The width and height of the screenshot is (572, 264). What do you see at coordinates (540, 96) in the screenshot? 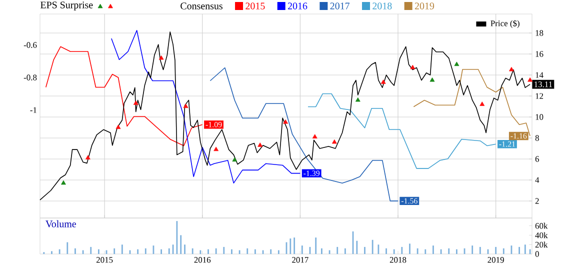
I see `y2-tick-label: 12` at bounding box center [540, 96].